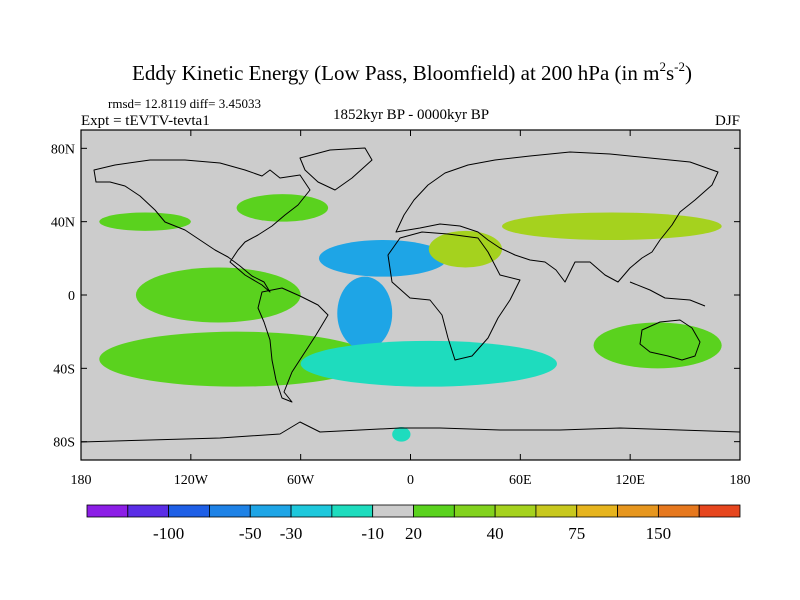  What do you see at coordinates (630, 480) in the screenshot?
I see `lon-label: 120E` at bounding box center [630, 480].